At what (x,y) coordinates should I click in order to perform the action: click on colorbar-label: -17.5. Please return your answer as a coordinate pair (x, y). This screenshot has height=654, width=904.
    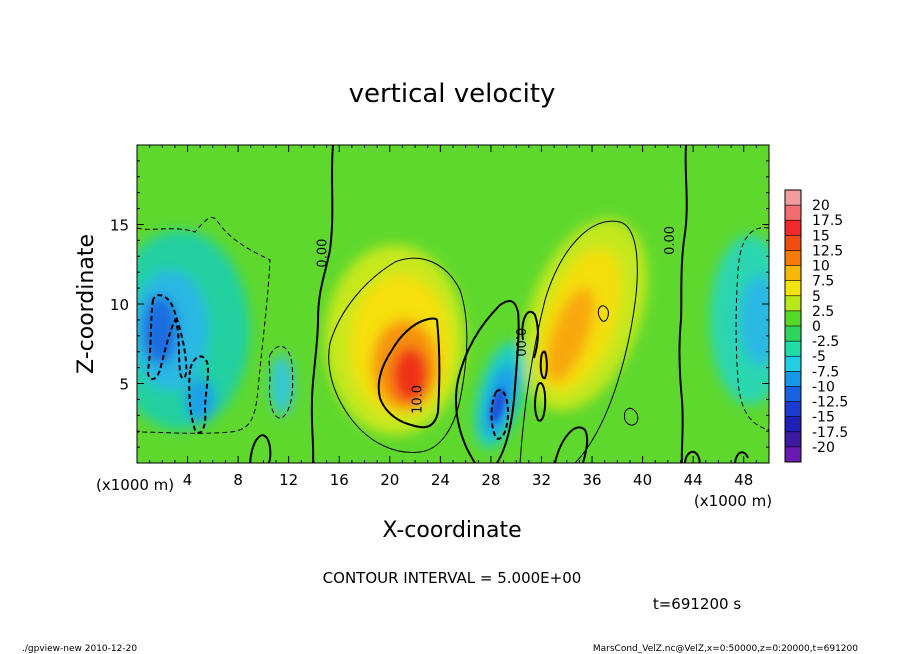
    Looking at the image, I should click on (830, 433).